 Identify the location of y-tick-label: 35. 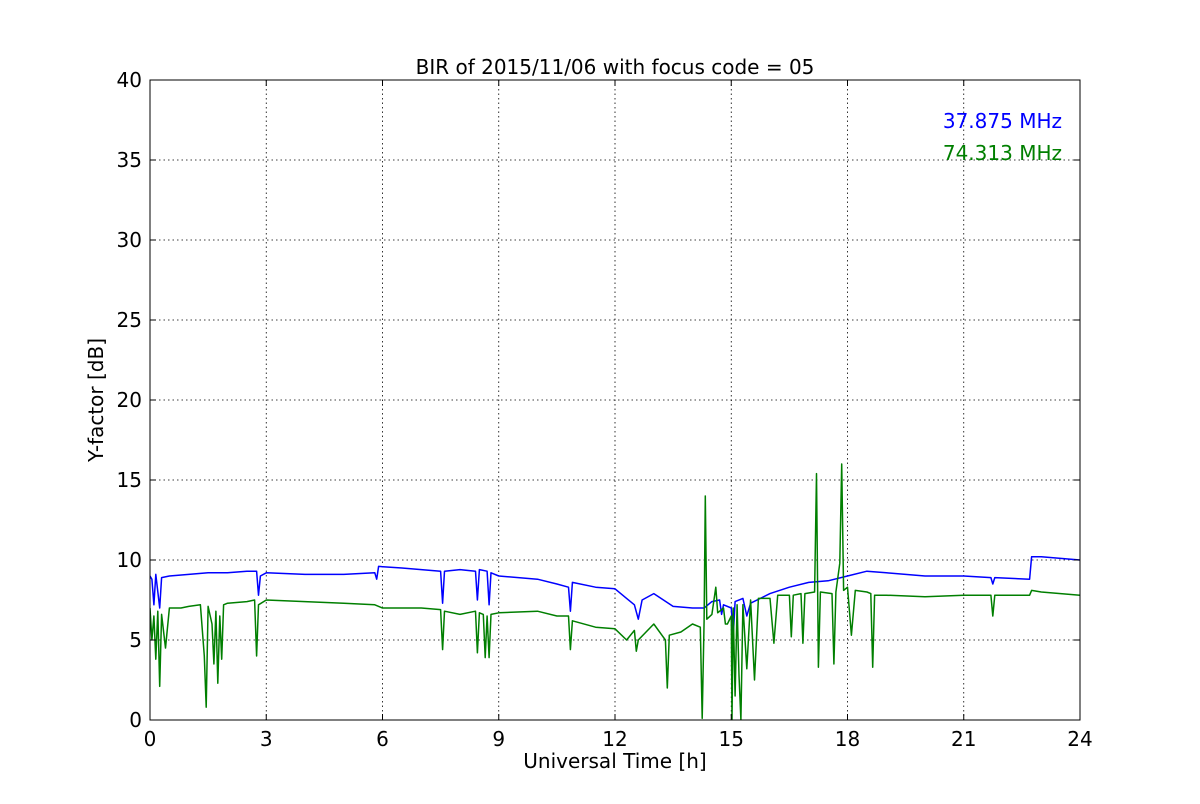
(129, 160).